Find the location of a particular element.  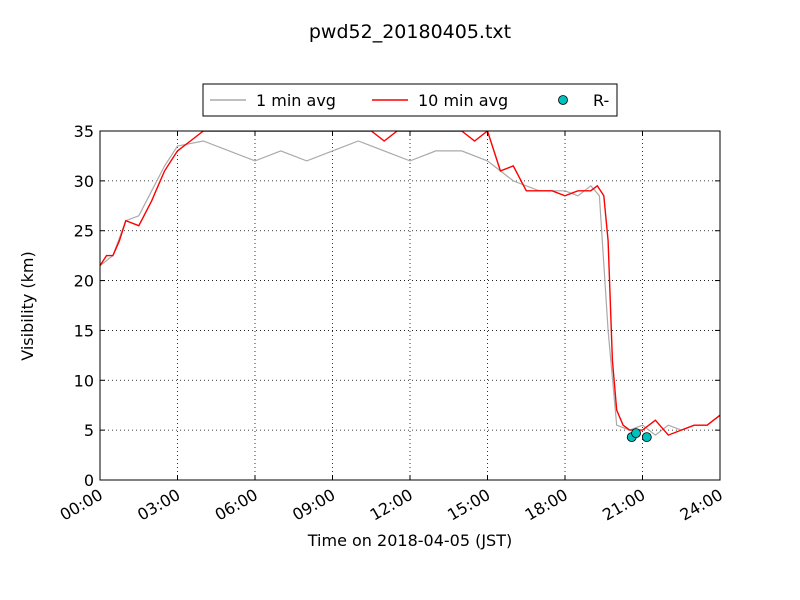

x-axis-label: Time on 2018-04-05 (JST) is located at coordinates (409, 540).